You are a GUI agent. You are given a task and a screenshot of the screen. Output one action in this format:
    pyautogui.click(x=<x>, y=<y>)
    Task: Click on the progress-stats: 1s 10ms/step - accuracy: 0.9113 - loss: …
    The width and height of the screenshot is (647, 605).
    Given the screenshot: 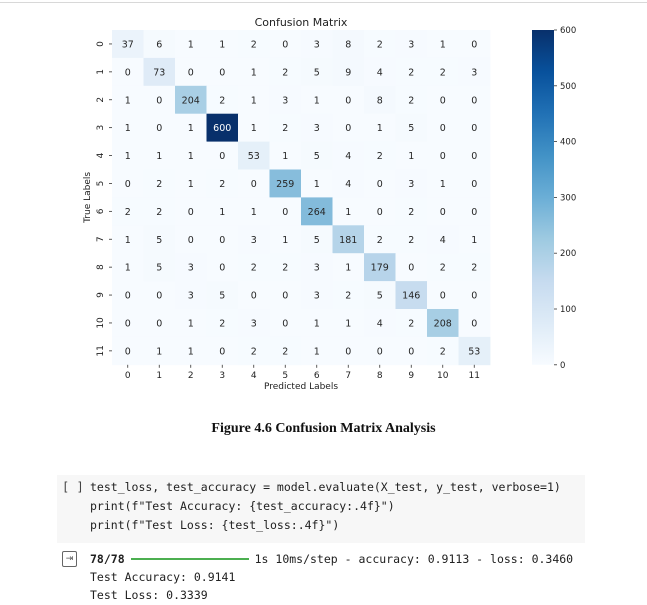 What is the action you would take?
    pyautogui.click(x=414, y=559)
    